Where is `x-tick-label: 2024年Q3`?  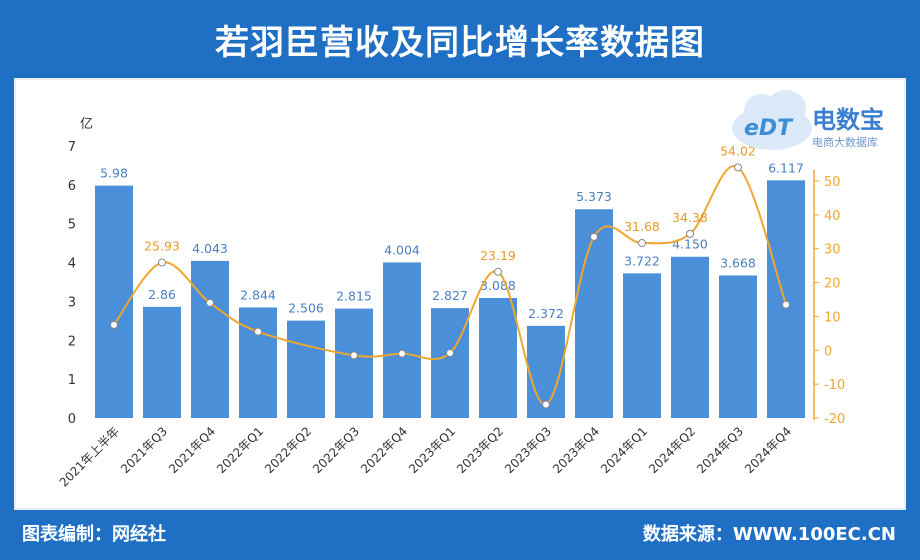
x-tick-label: 2024年Q3 is located at coordinates (720, 450).